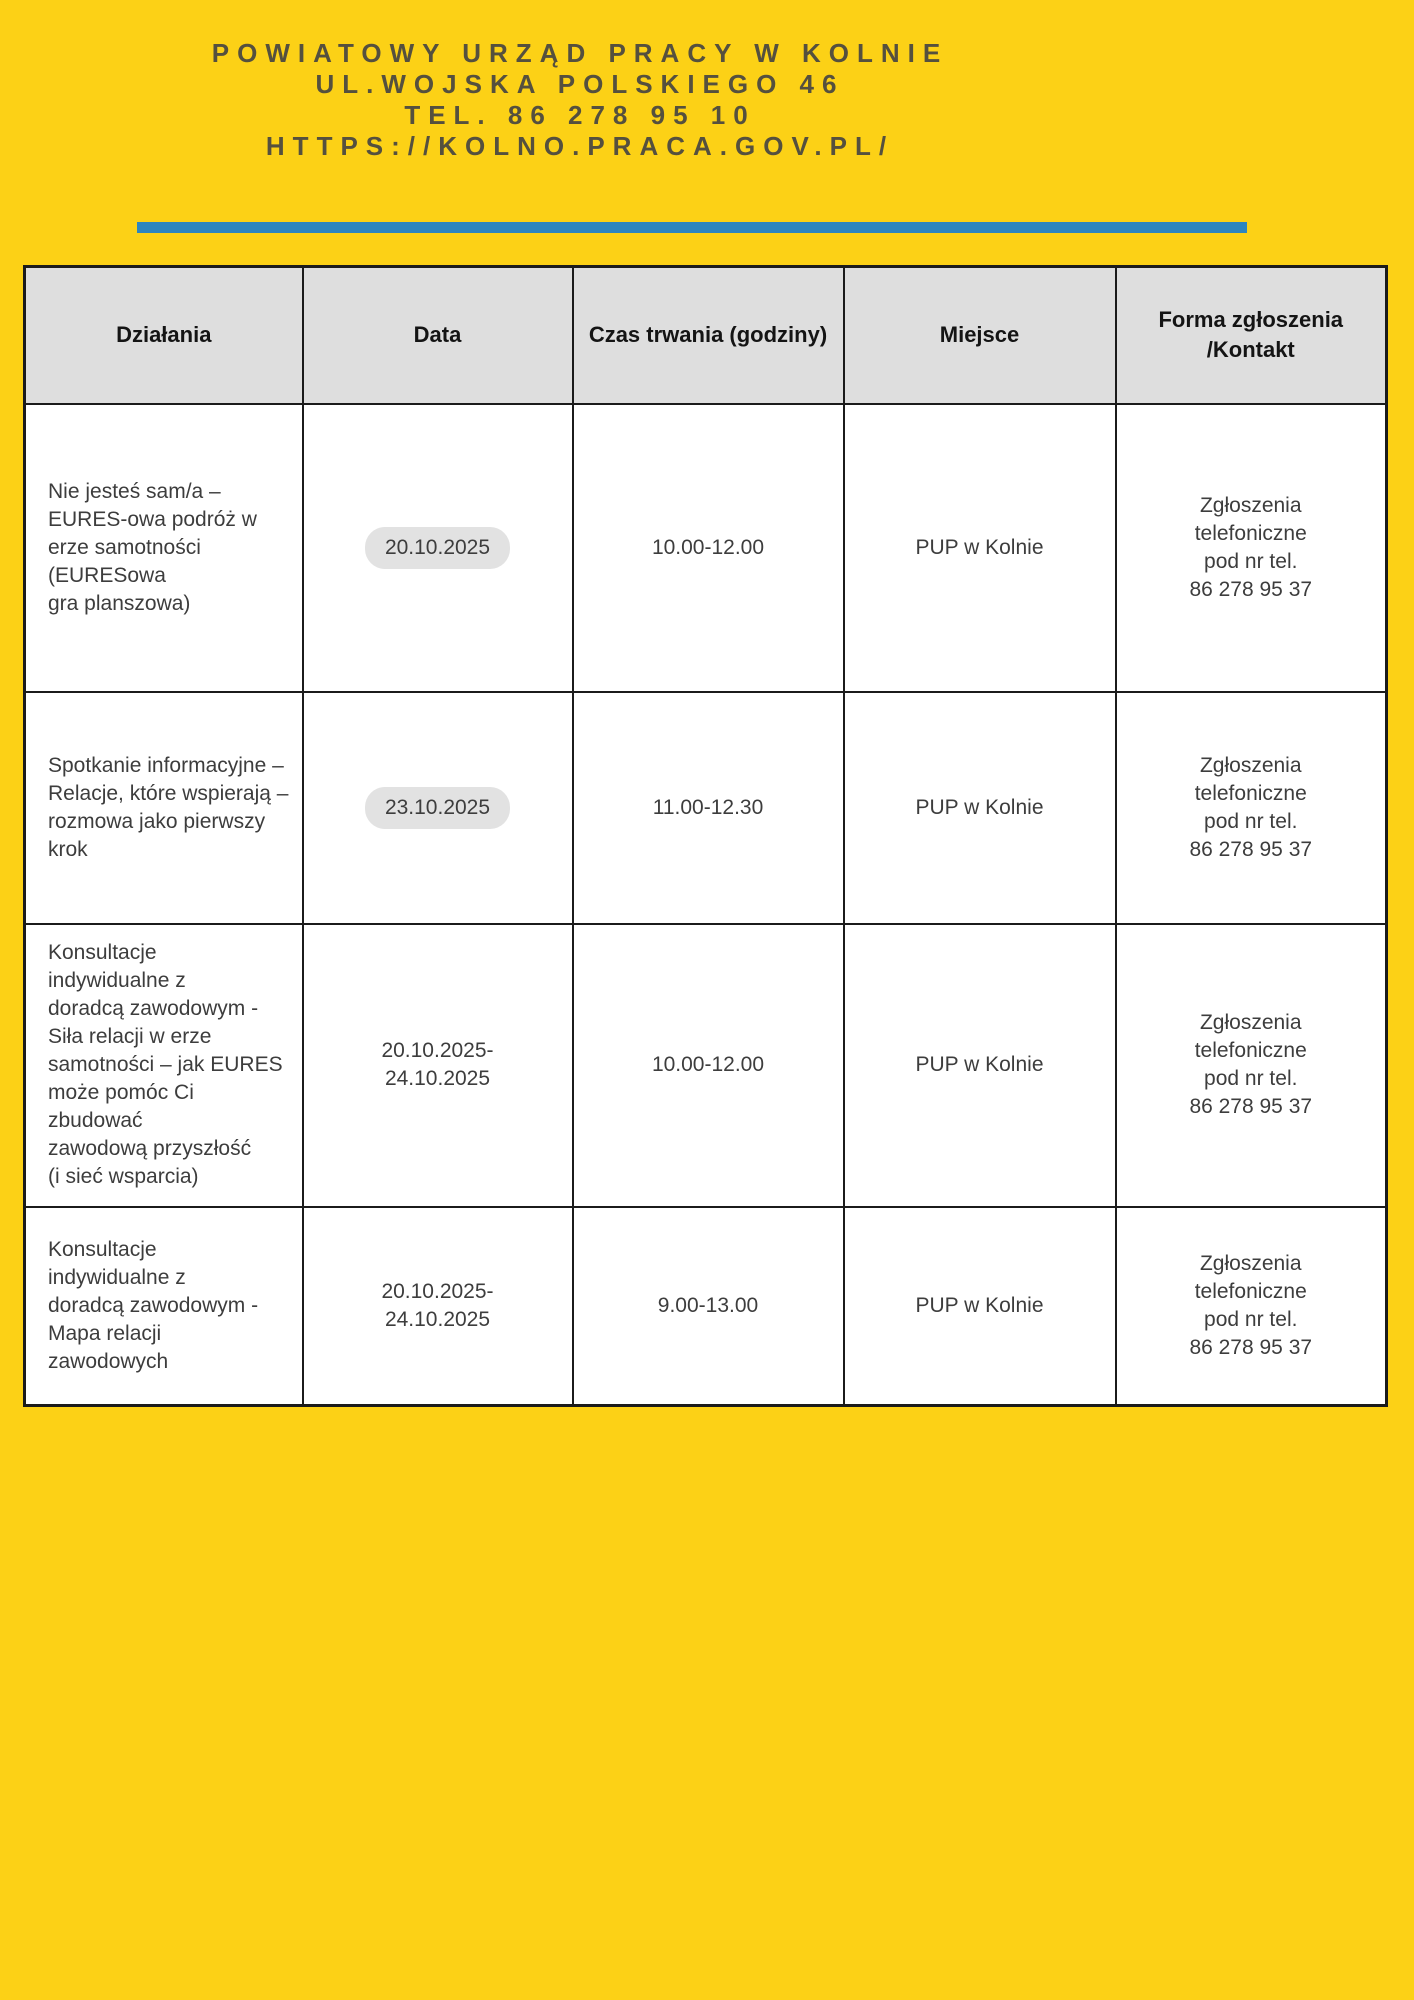  What do you see at coordinates (692, 227) in the screenshot?
I see `accent-divider-bar` at bounding box center [692, 227].